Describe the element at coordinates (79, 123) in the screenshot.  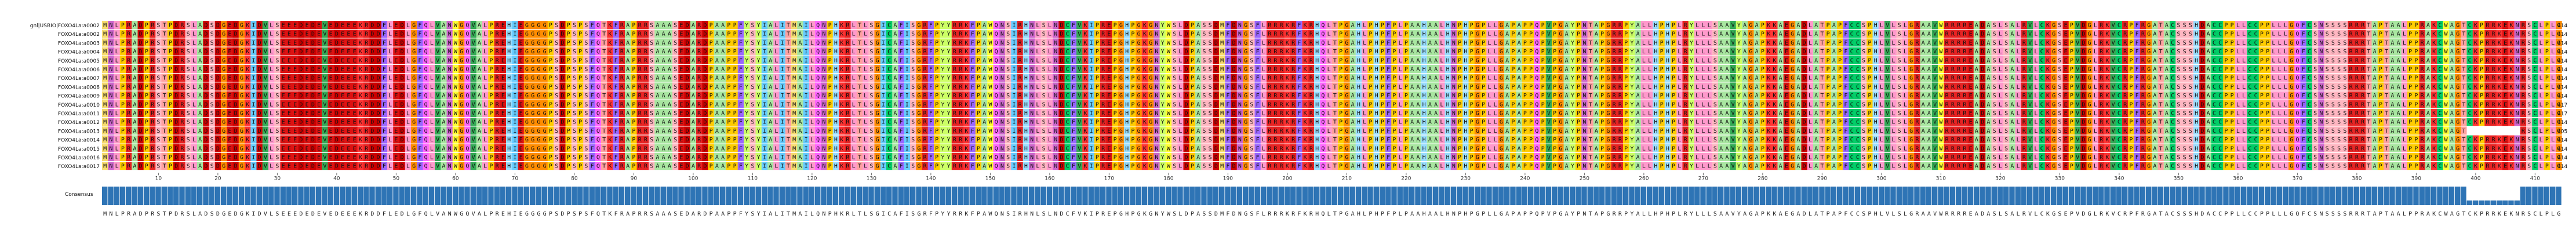
I see `sequence-name: FOXO4La:a0012` at that location.